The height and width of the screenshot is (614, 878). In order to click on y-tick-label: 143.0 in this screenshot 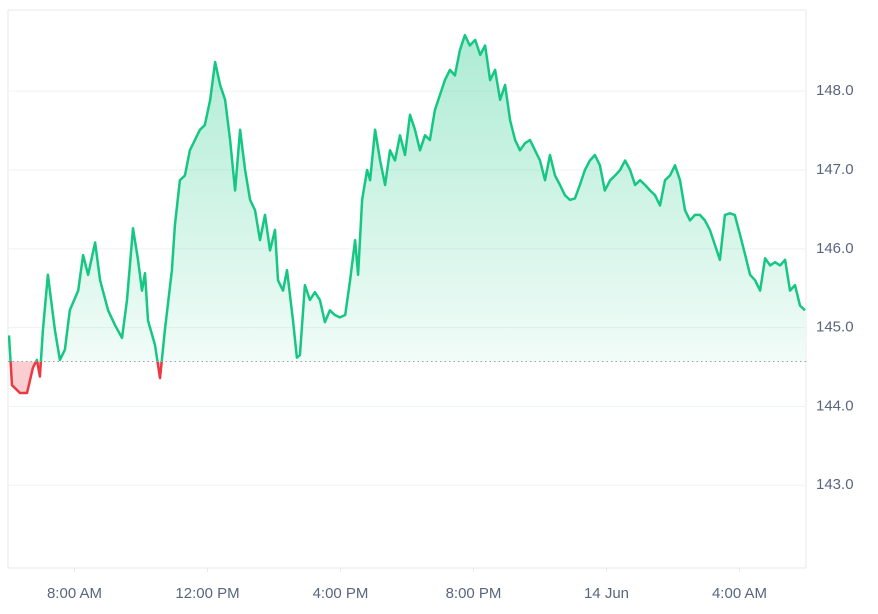, I will do `click(835, 484)`.